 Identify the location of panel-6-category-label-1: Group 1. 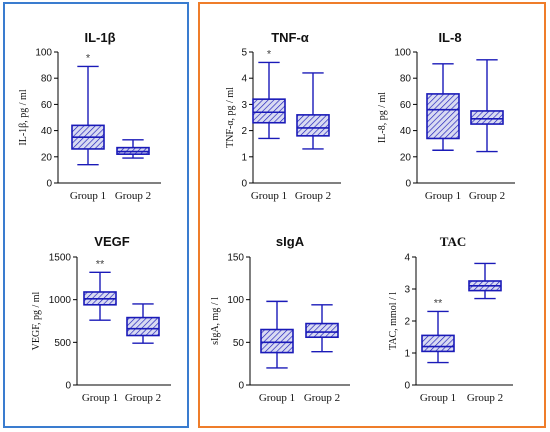
(438, 398).